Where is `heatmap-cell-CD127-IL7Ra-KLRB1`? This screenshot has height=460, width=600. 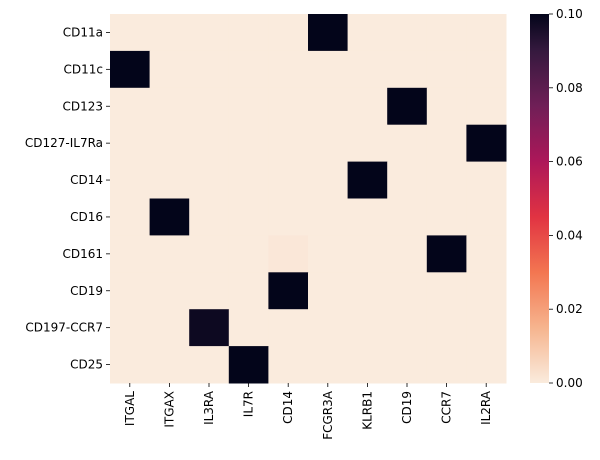 heatmap-cell-CD127-IL7Ra-KLRB1 is located at coordinates (367, 143).